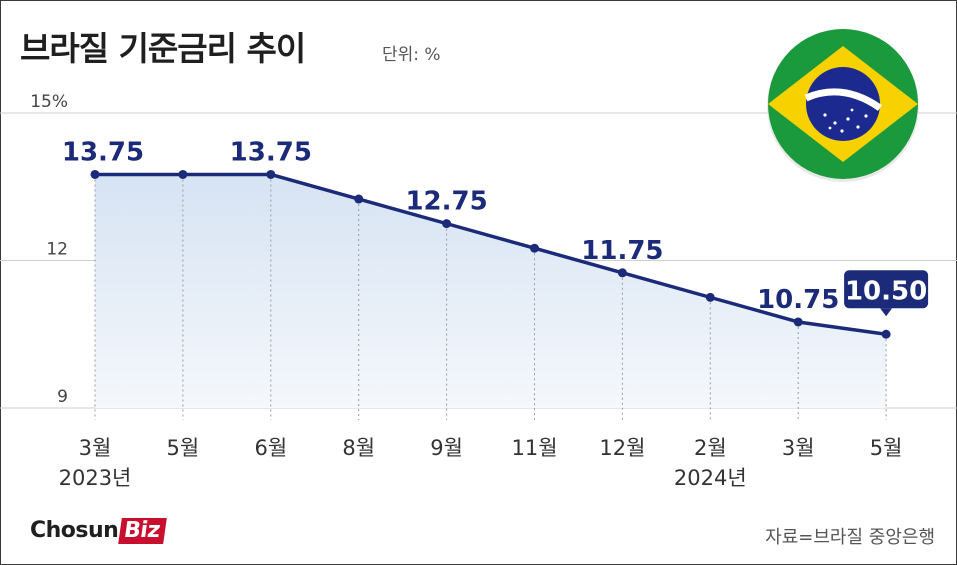  What do you see at coordinates (49, 102) in the screenshot?
I see `y-tick-label: 15%` at bounding box center [49, 102].